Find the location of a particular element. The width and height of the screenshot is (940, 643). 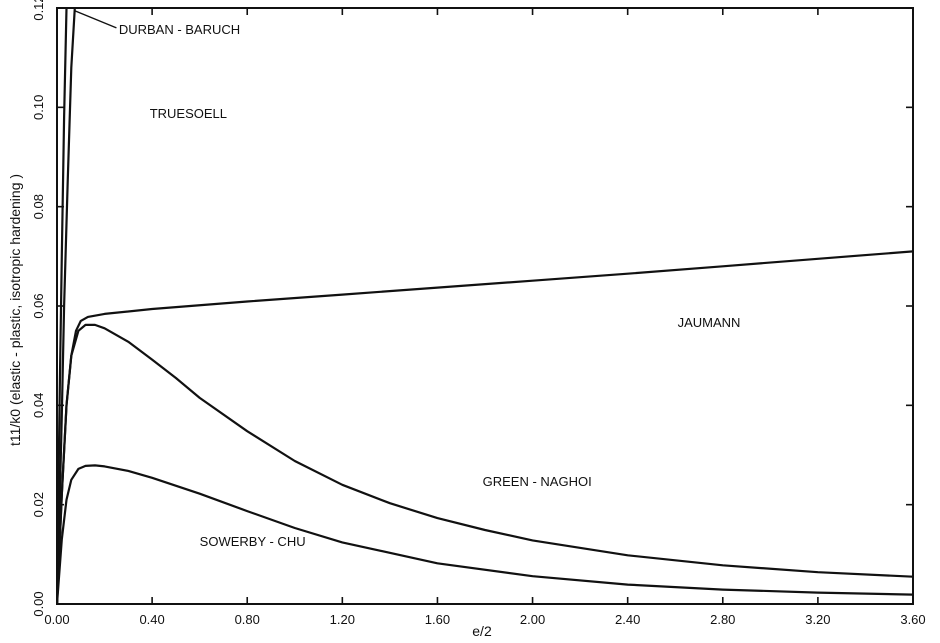

x-tick-label: 2.40 is located at coordinates (627, 619).